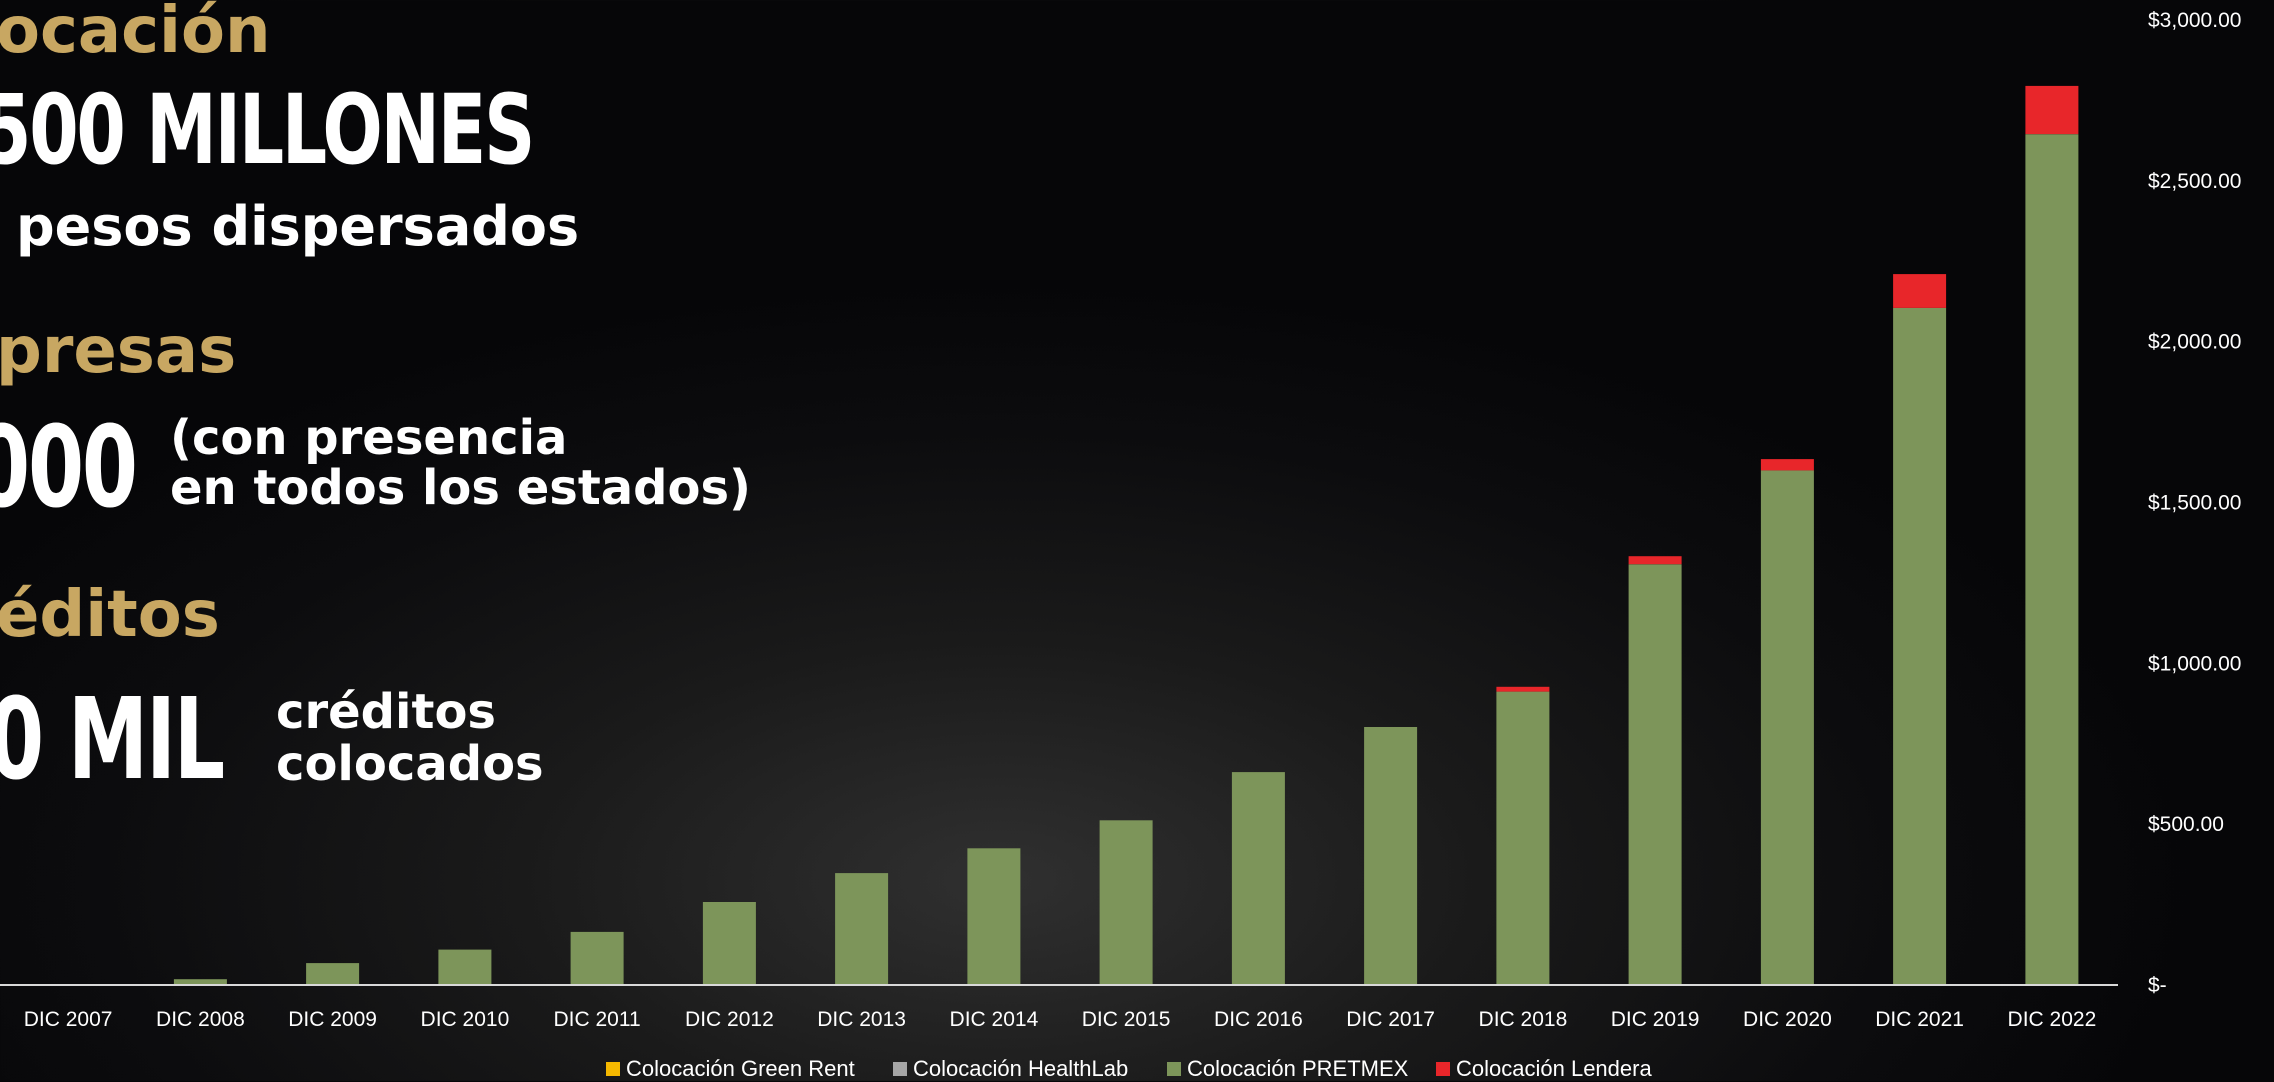 Image resolution: width=2274 pixels, height=1082 pixels. What do you see at coordinates (1126, 902) in the screenshot?
I see `bar-colocaci-n-pretmex-dic-2015` at bounding box center [1126, 902].